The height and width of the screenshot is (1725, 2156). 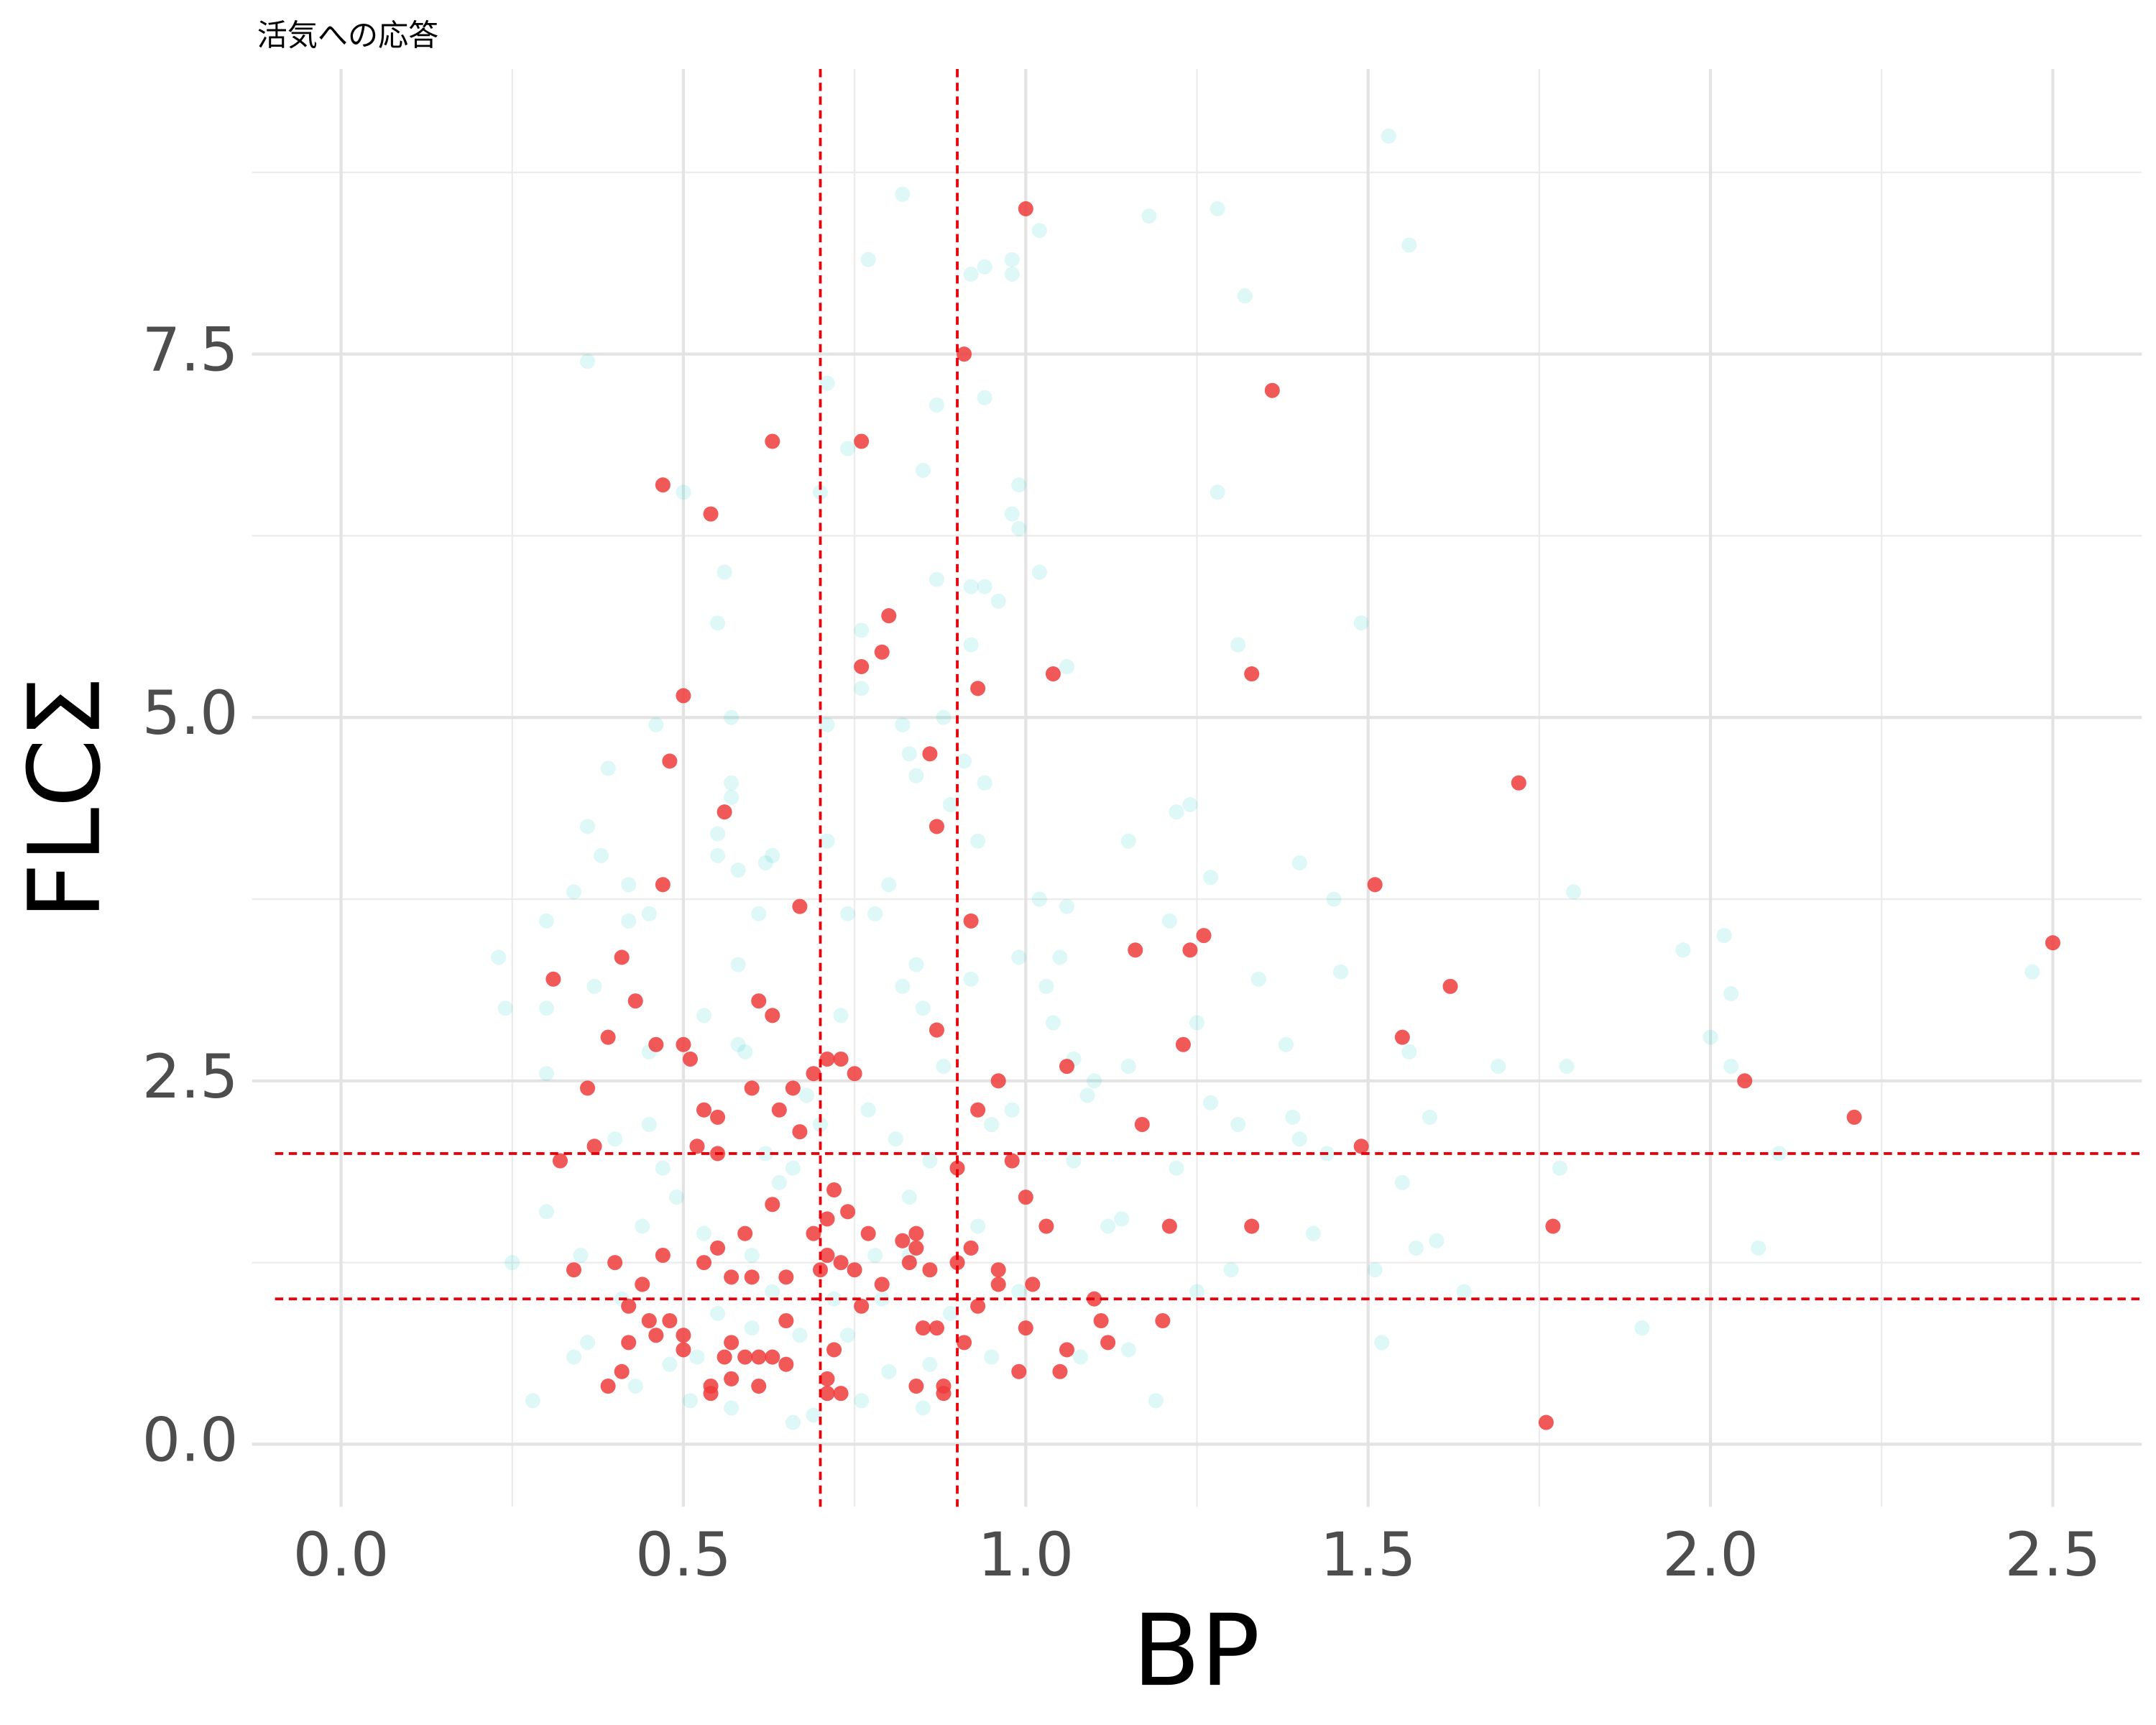 What do you see at coordinates (1711, 1554) in the screenshot?
I see `x-tick-label: 2.0` at bounding box center [1711, 1554].